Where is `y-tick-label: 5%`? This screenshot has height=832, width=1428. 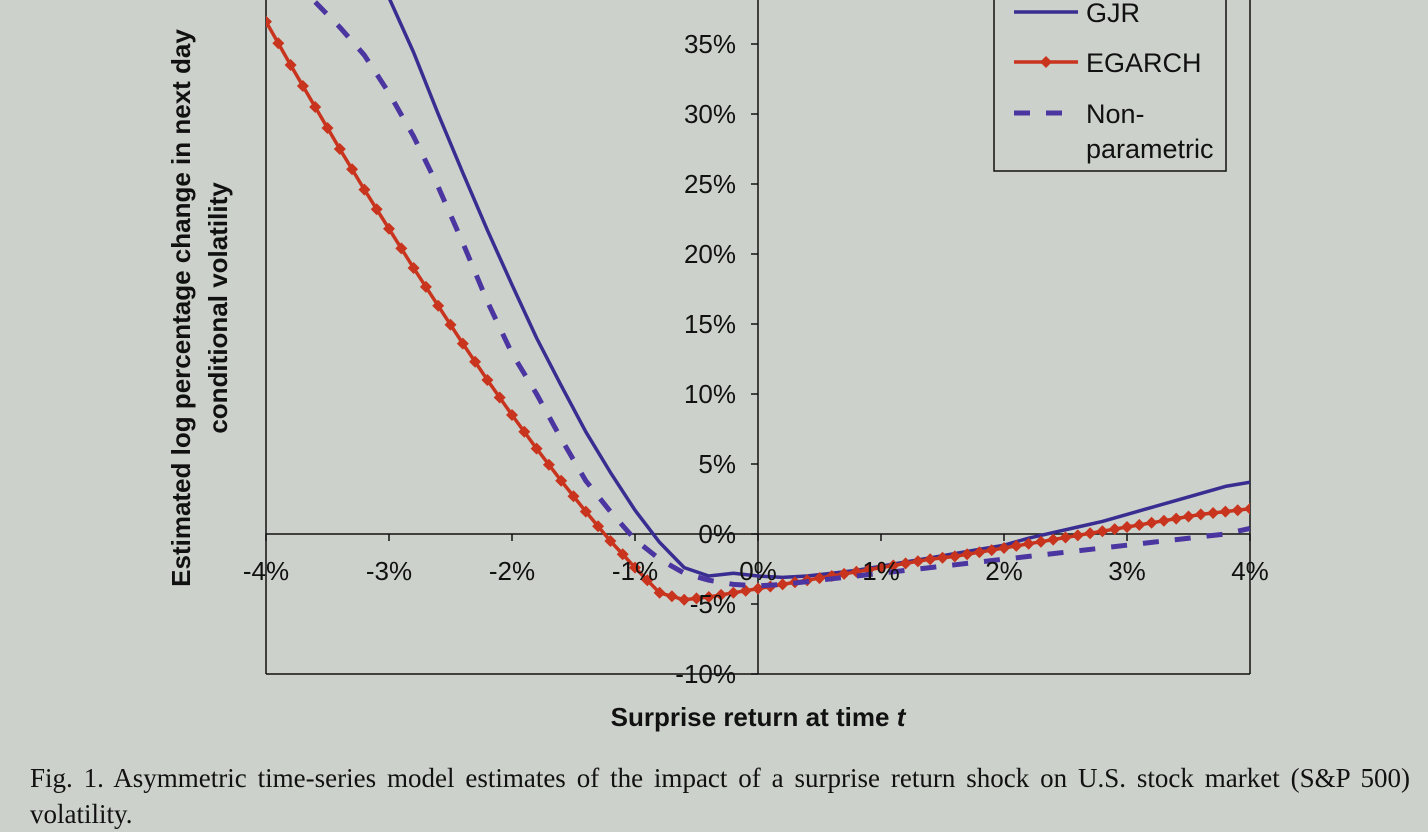
y-tick-label: 5% is located at coordinates (717, 464).